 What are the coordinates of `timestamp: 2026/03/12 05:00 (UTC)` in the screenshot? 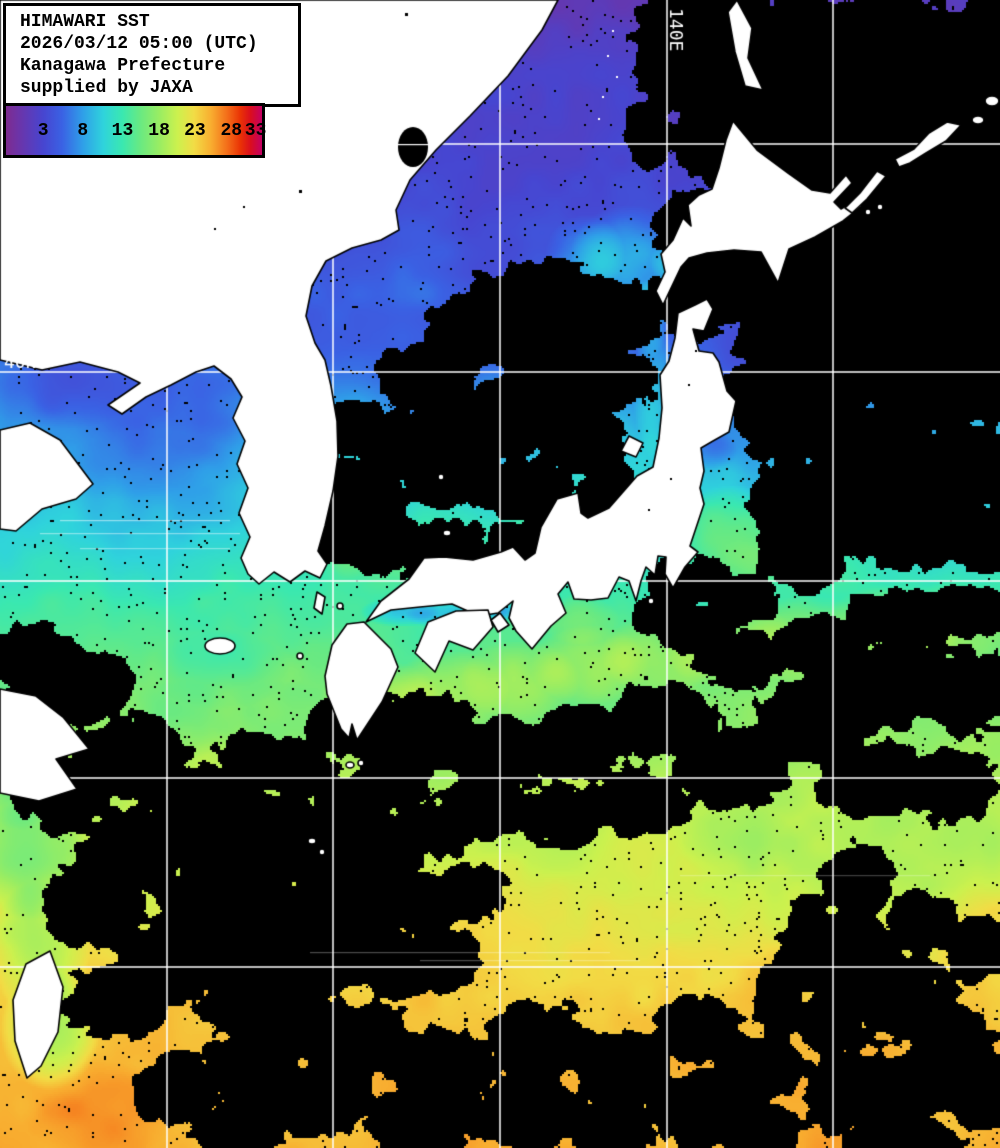 It's located at (139, 44).